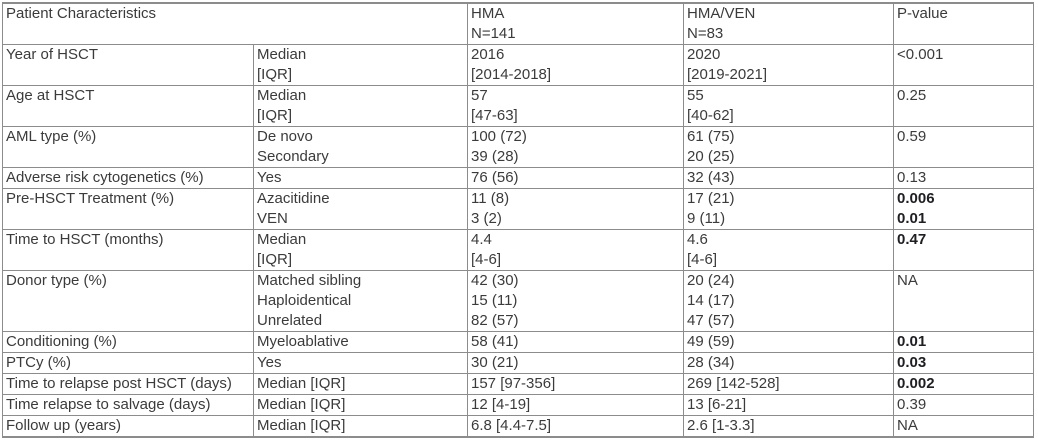  I want to click on row-sublabel: Matched sibling Haploidentical Unrelated, so click(360, 301).